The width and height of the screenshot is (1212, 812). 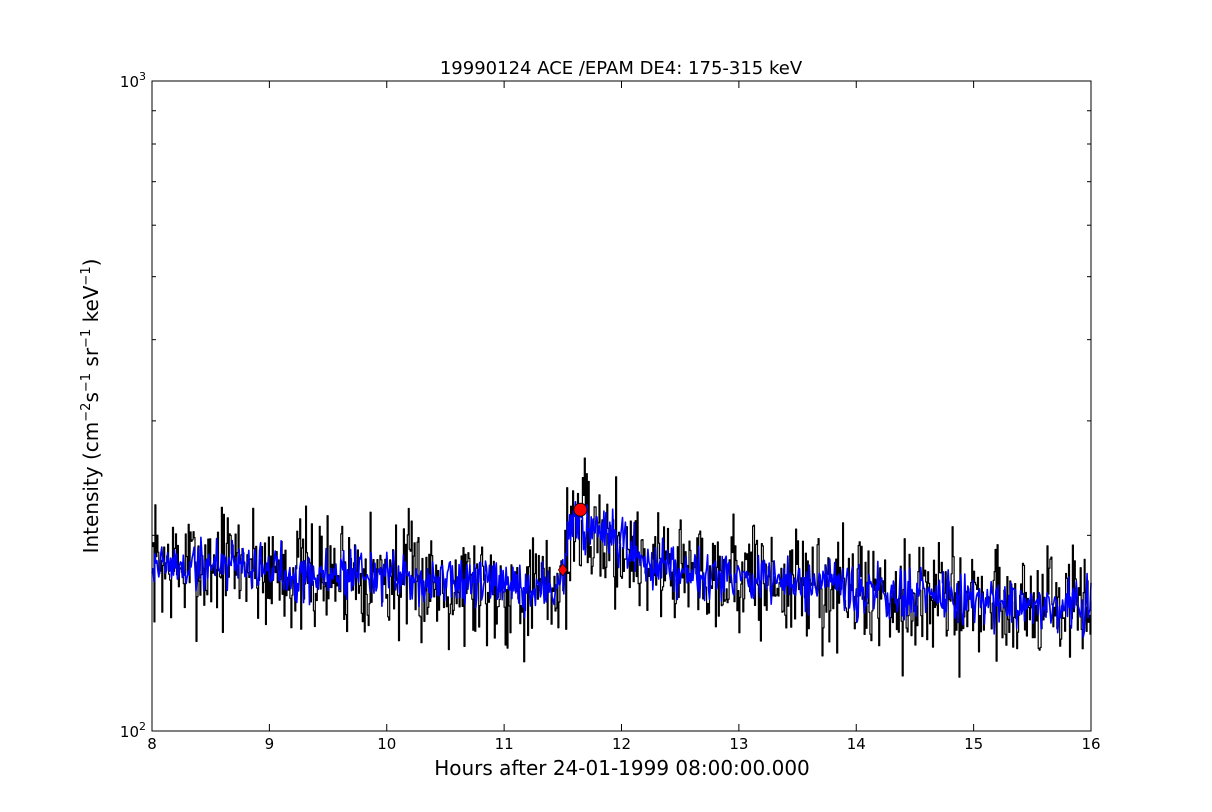 I want to click on x-tick-label: 15, so click(x=973, y=744).